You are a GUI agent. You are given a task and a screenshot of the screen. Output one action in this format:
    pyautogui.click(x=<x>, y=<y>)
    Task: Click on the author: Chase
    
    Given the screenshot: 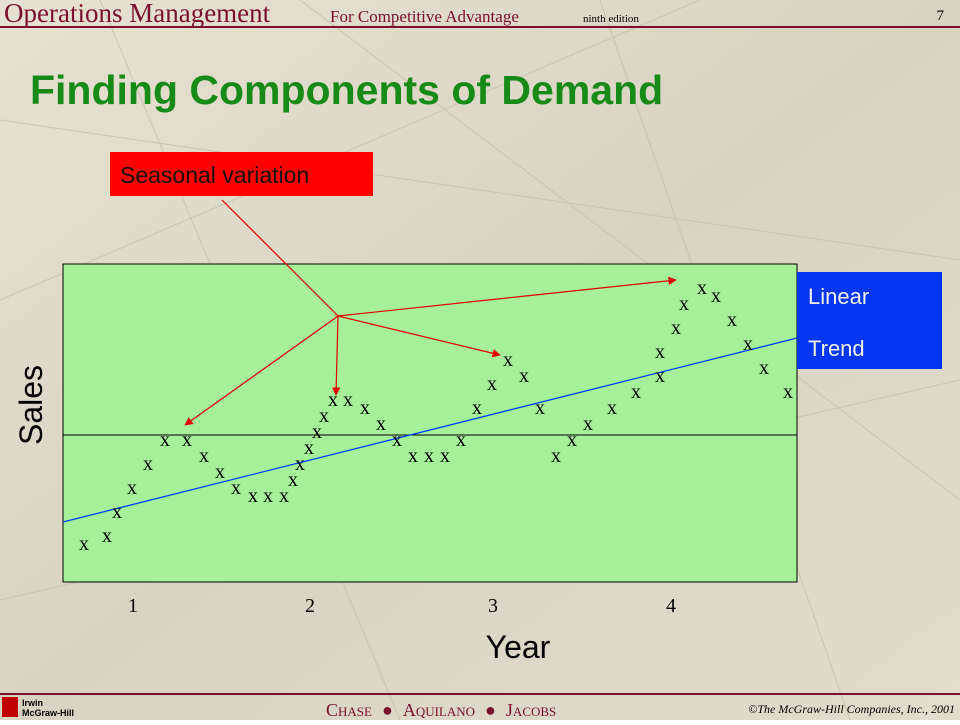 What is the action you would take?
    pyautogui.click(x=349, y=710)
    